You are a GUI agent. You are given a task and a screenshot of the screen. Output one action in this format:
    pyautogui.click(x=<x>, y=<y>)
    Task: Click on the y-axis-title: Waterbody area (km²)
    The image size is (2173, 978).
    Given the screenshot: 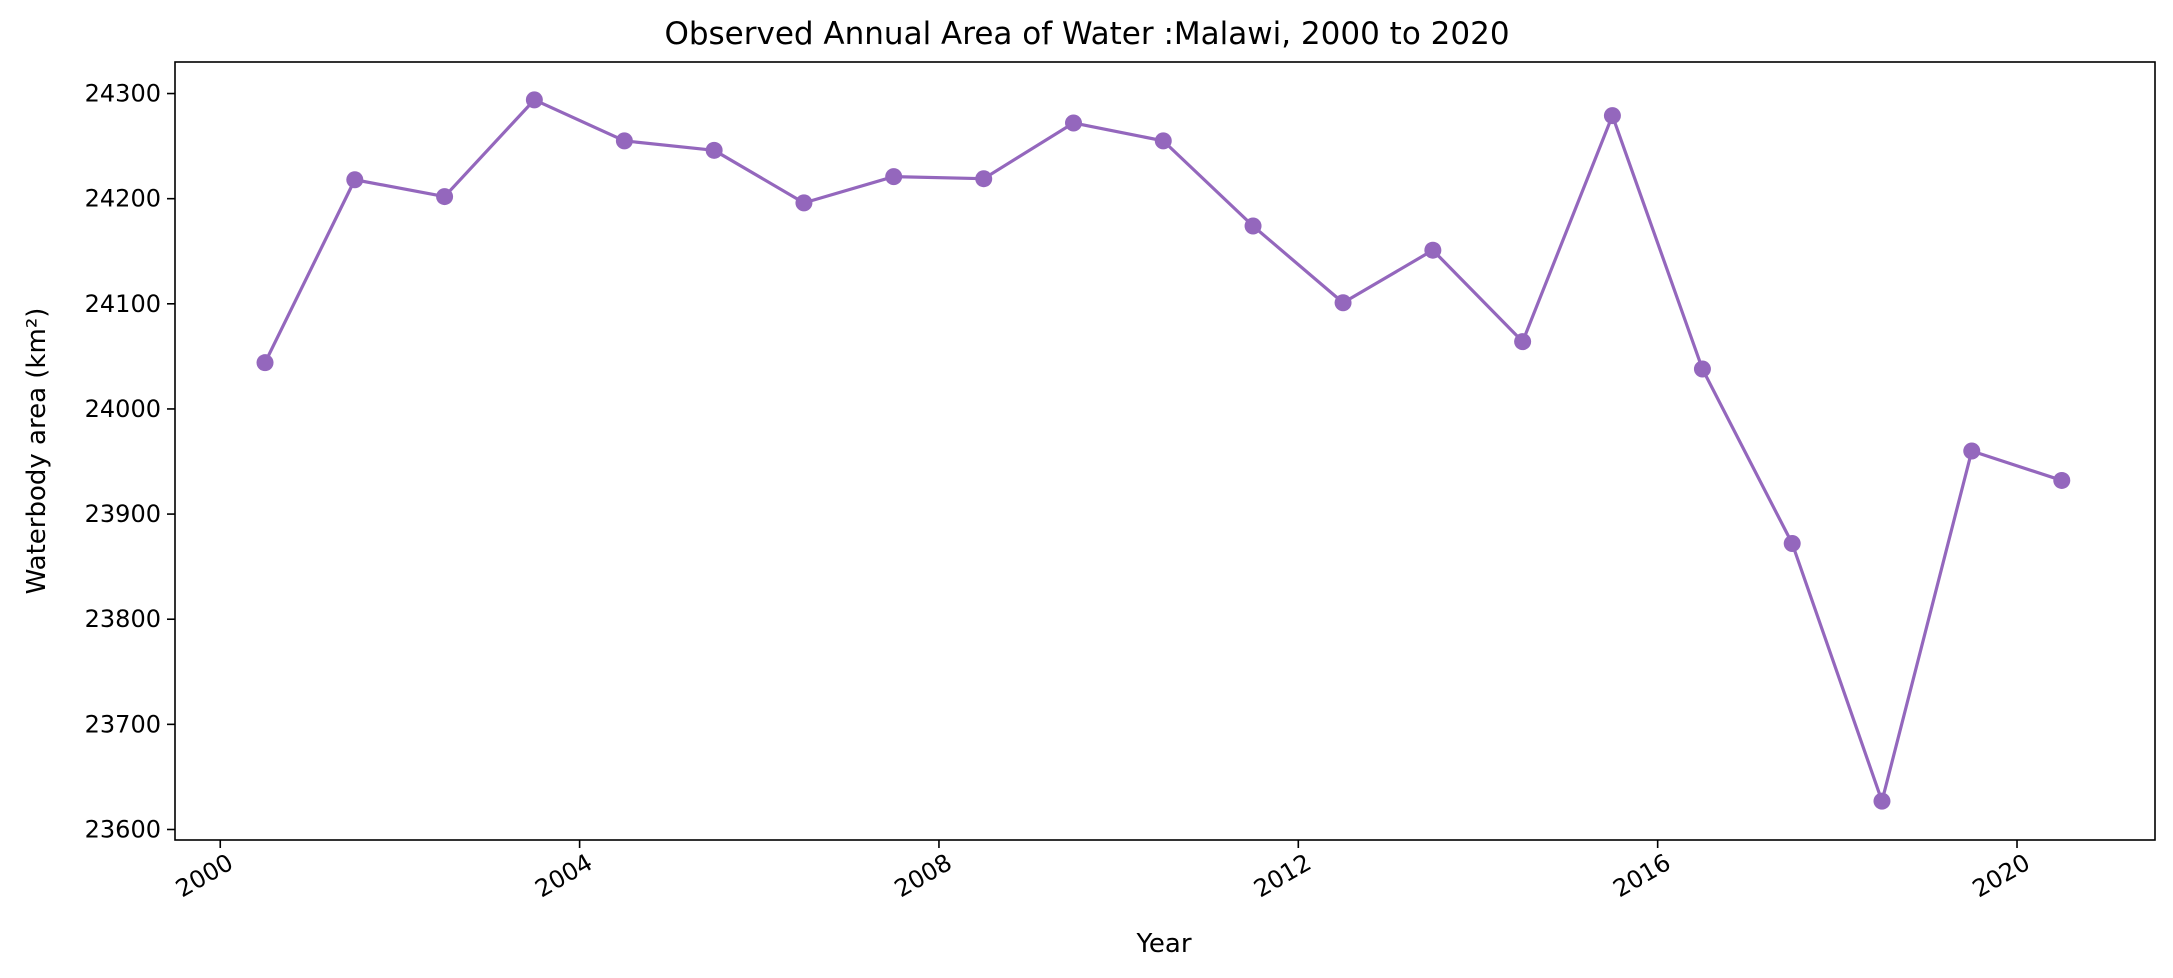 What is the action you would take?
    pyautogui.click(x=37, y=451)
    